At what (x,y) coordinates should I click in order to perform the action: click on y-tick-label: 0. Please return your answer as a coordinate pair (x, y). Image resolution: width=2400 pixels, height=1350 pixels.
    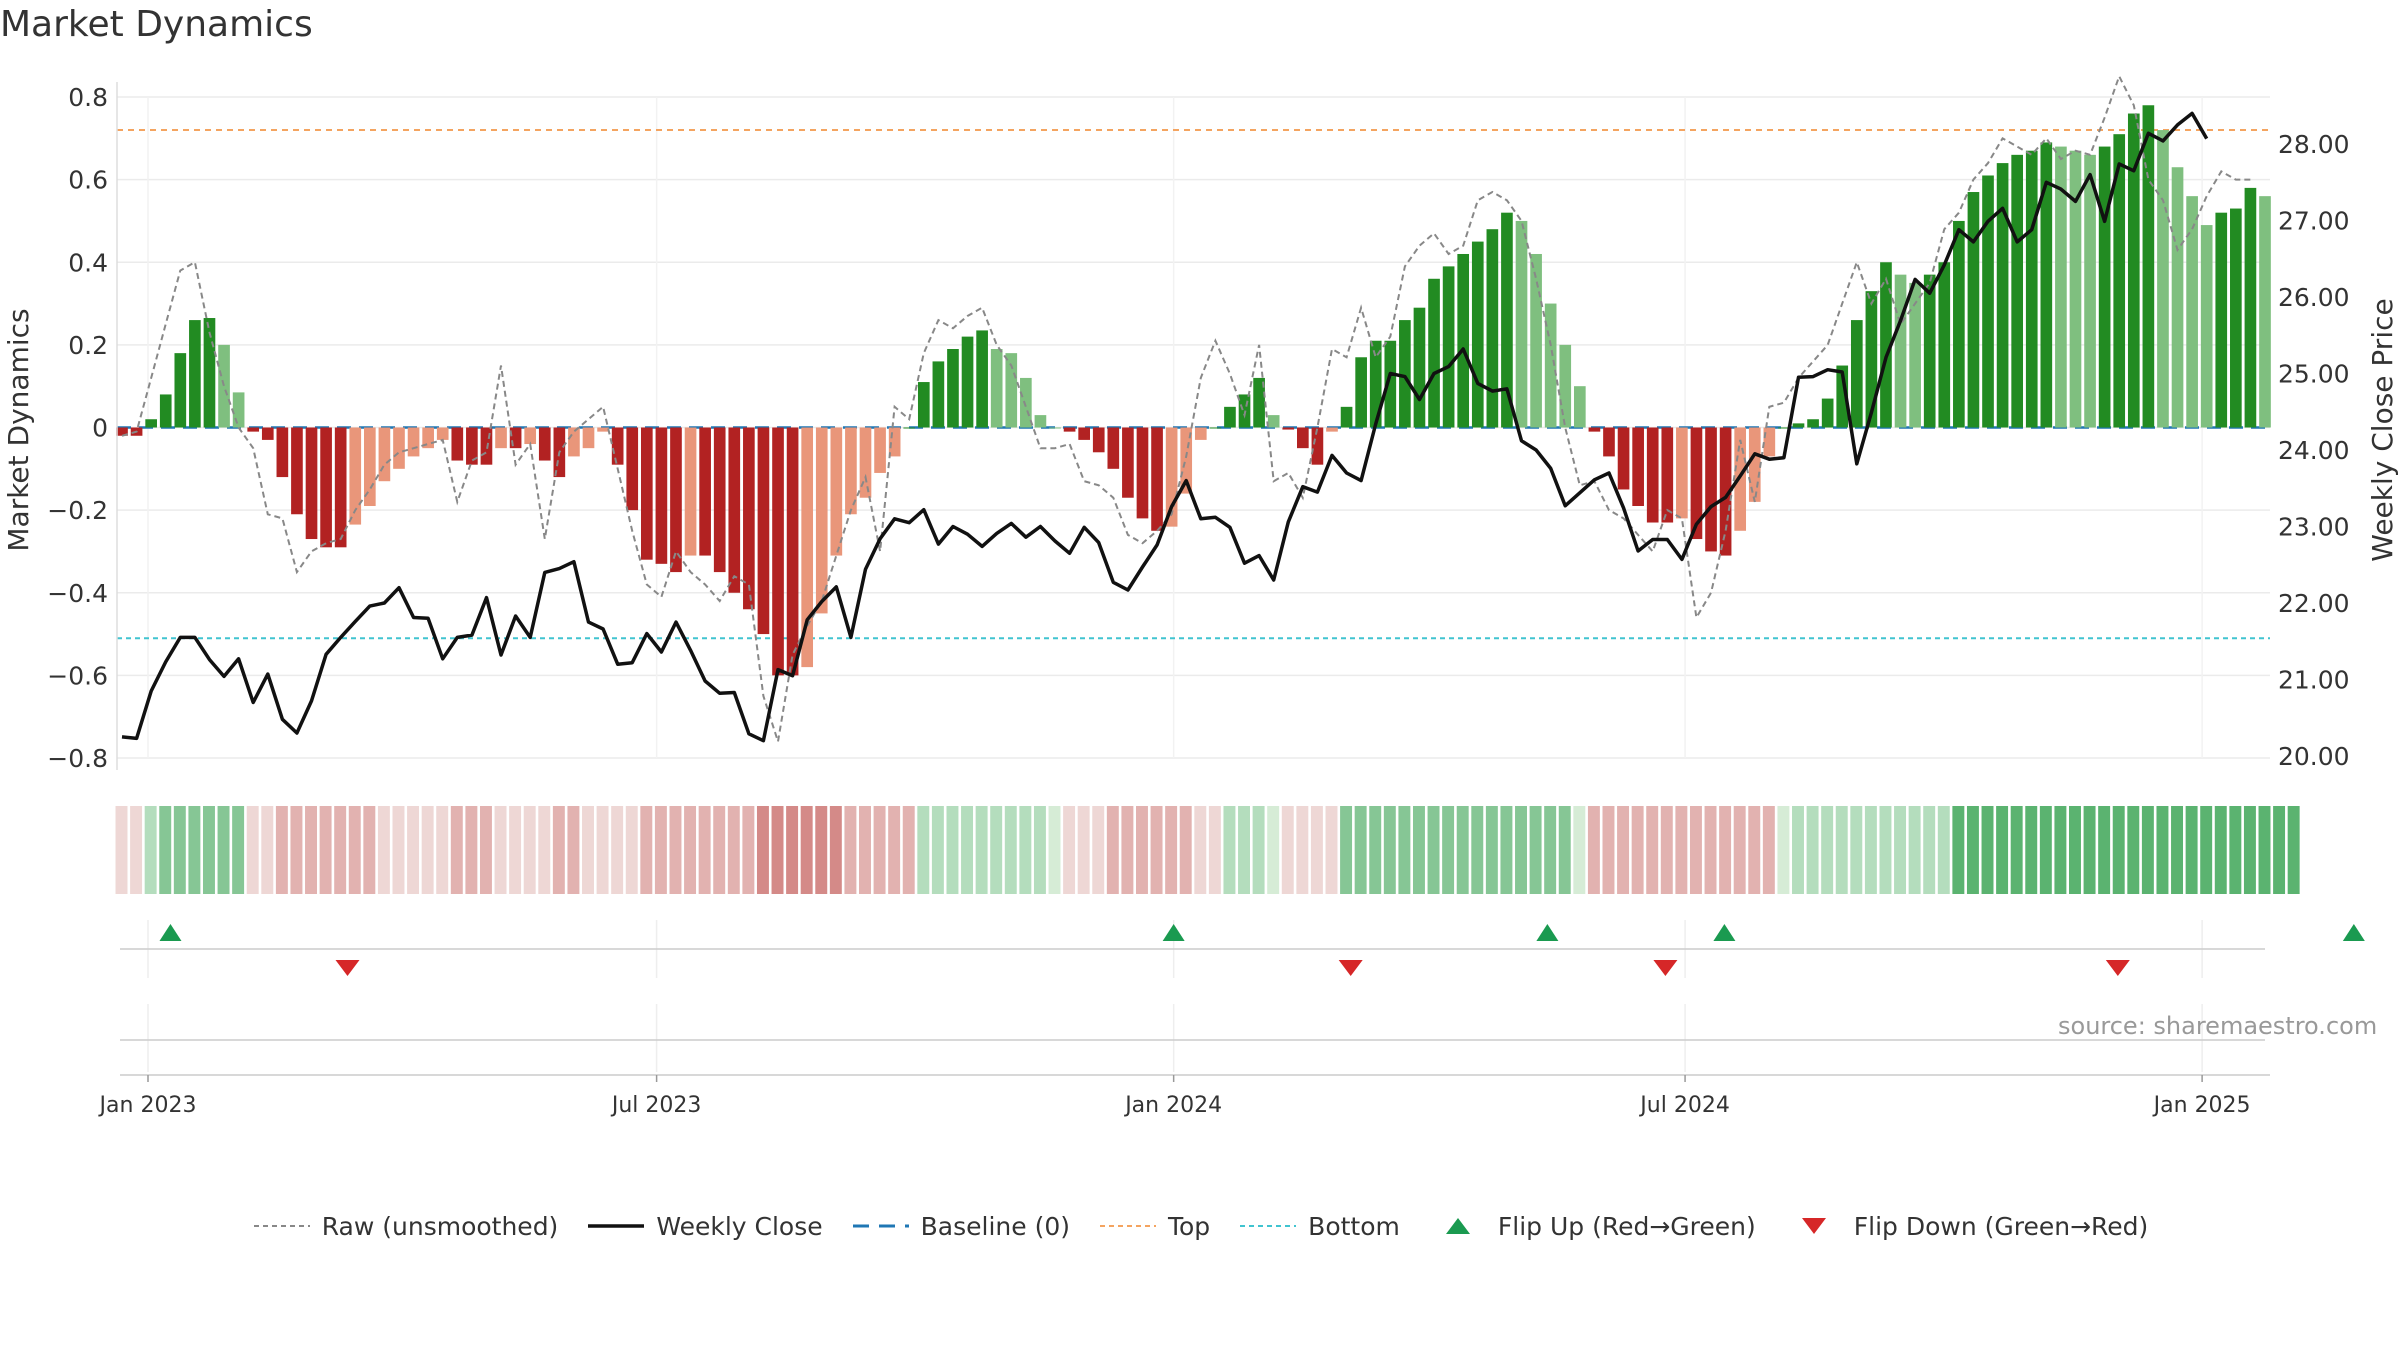
    Looking at the image, I should click on (100, 428).